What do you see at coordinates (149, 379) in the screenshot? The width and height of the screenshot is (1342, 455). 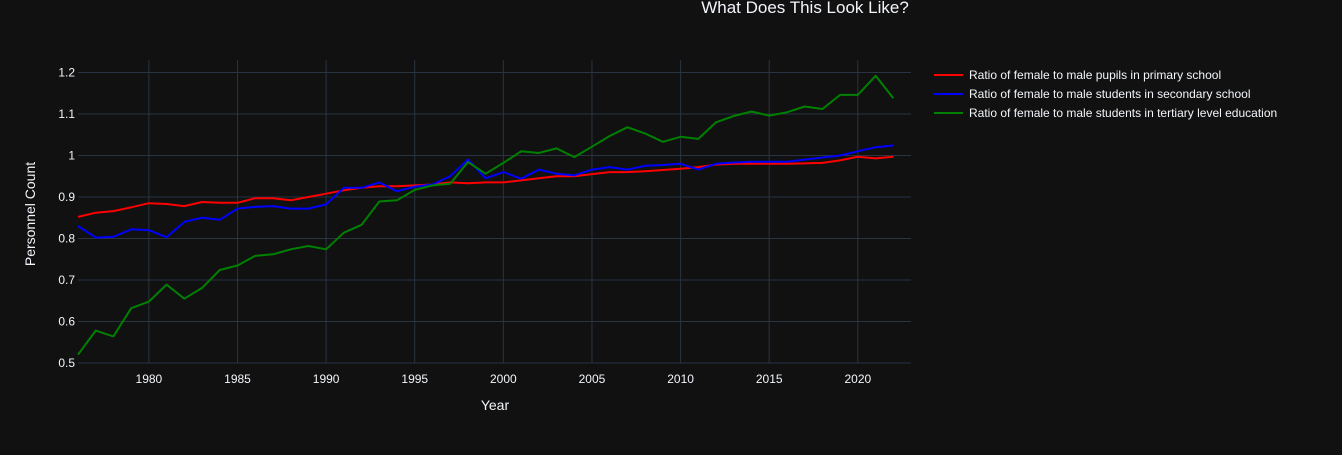 I see `x-tick-label: 1980` at bounding box center [149, 379].